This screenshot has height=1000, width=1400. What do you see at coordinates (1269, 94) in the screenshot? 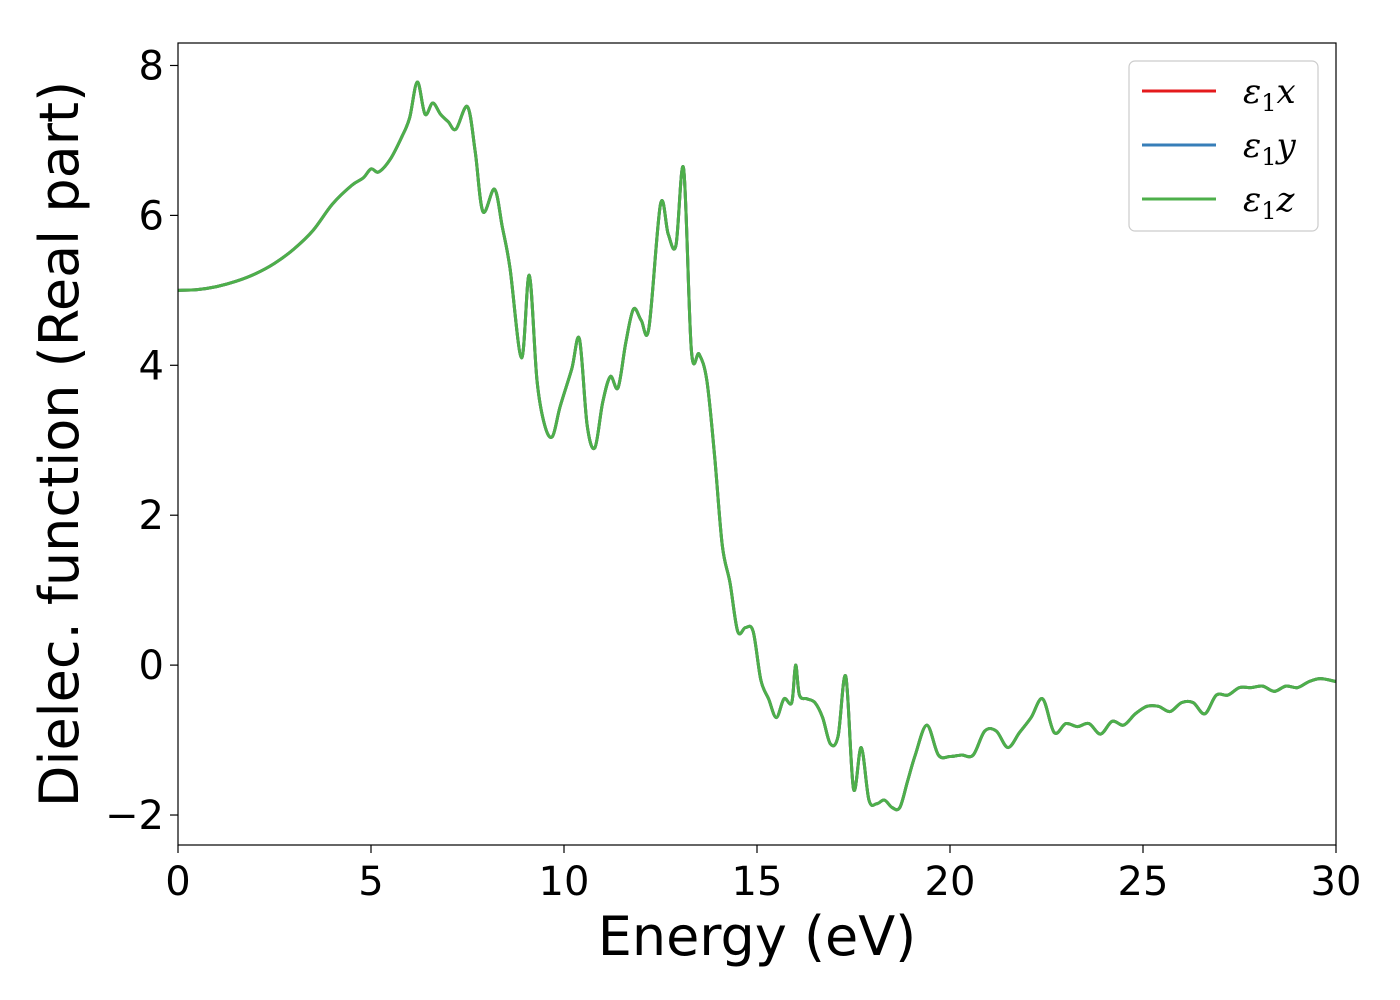
I see `legend-label-x: ε1x` at bounding box center [1269, 94].